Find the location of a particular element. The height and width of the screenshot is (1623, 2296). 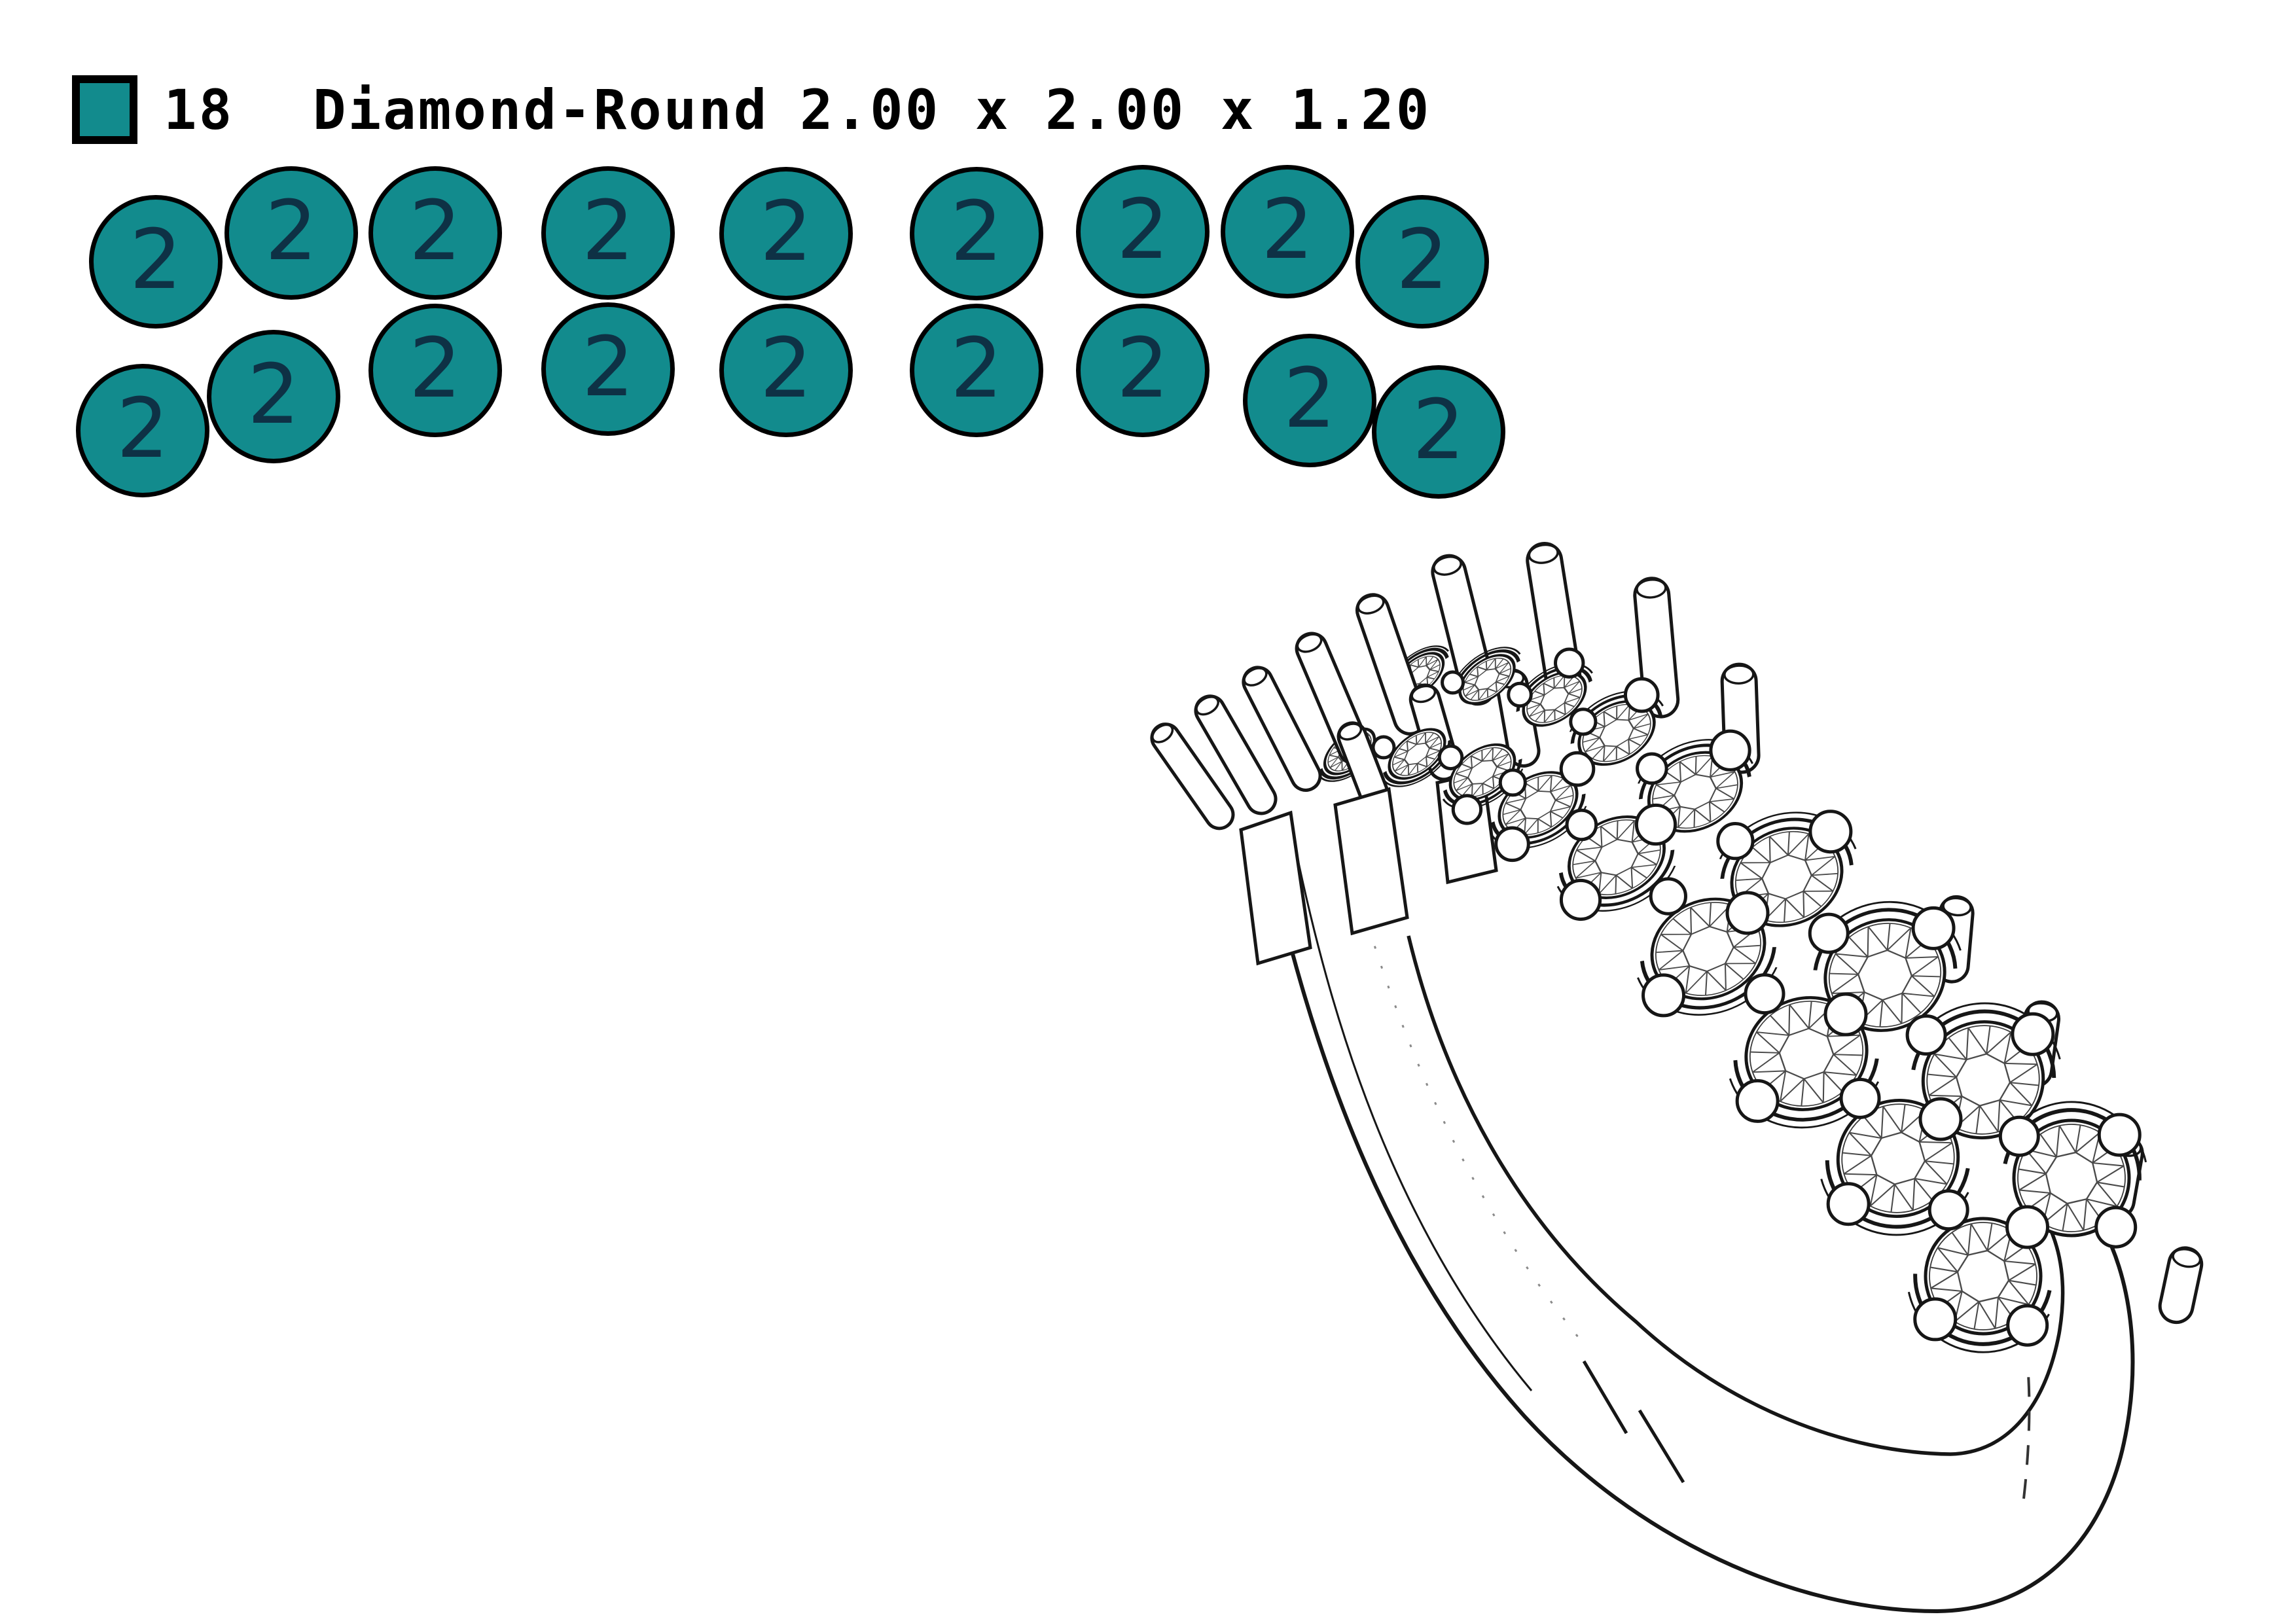

legend-color-swatch is located at coordinates (104, 109).